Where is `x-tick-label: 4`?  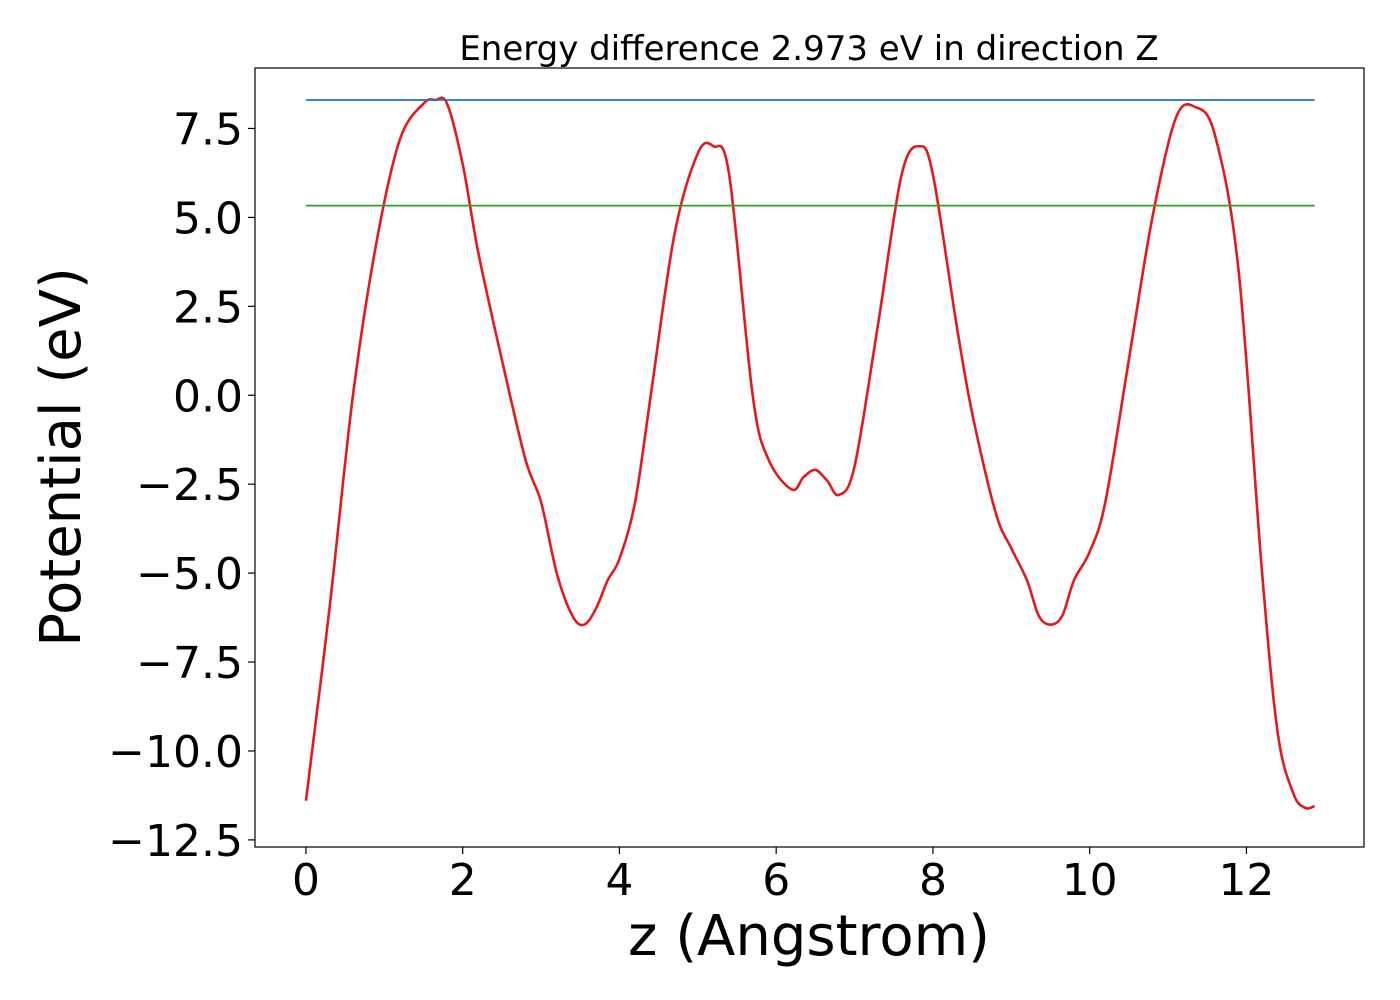 x-tick-label: 4 is located at coordinates (619, 880).